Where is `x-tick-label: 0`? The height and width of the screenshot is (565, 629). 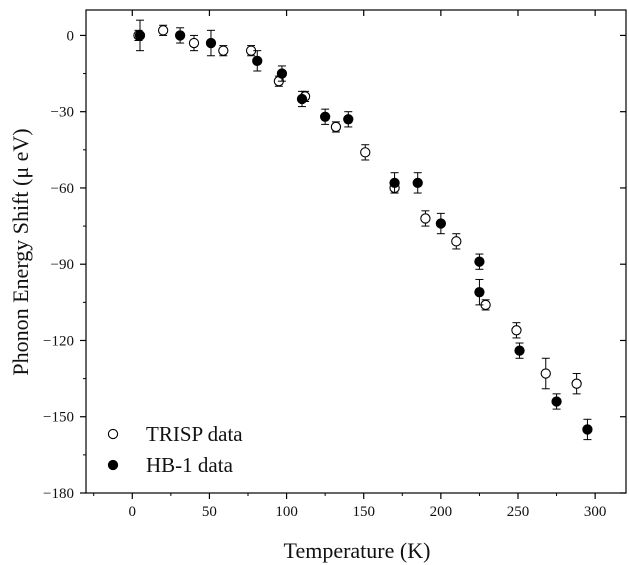
x-tick-label: 0 is located at coordinates (133, 512).